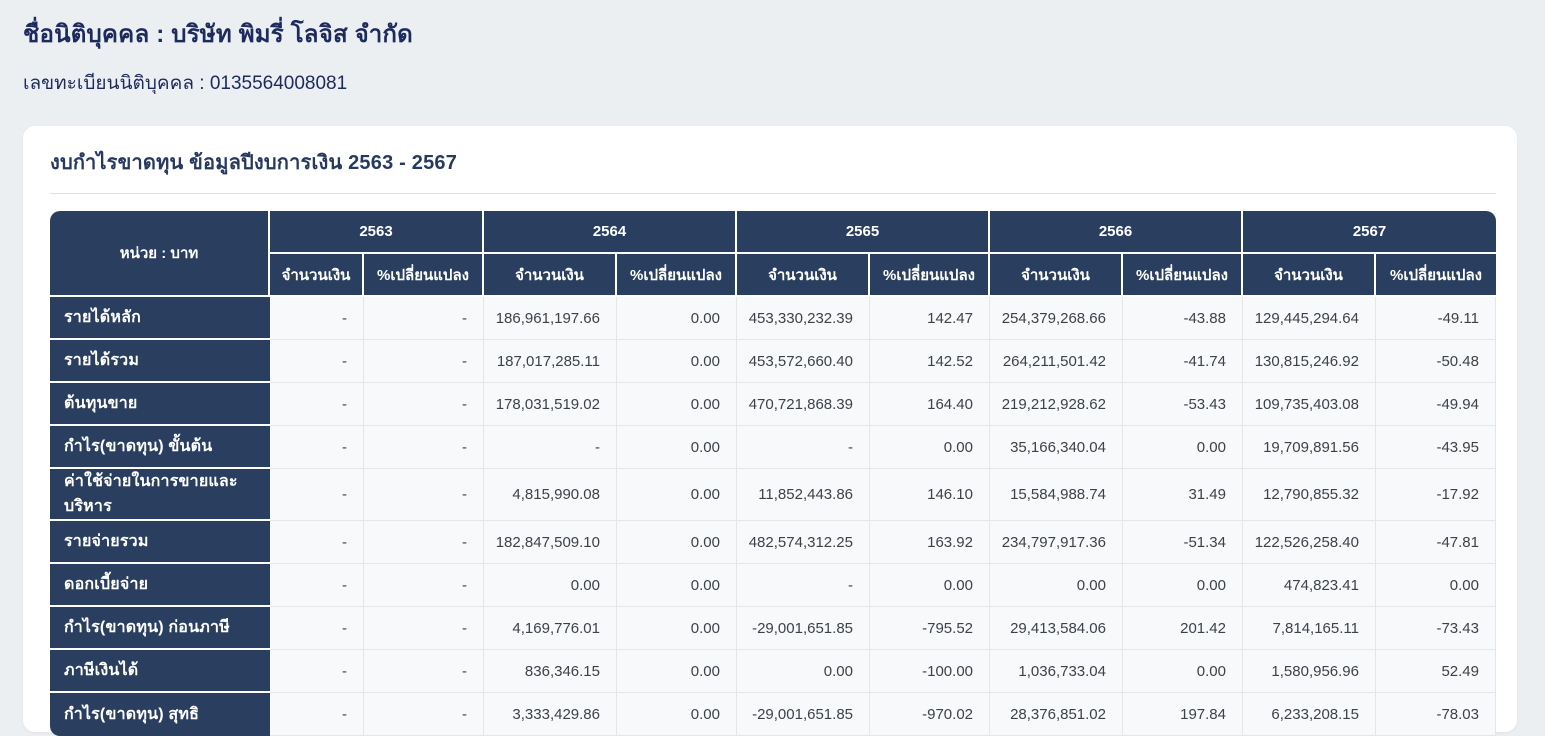  Describe the element at coordinates (1436, 495) in the screenshot. I see `pct-change-cell: -17.92` at that location.